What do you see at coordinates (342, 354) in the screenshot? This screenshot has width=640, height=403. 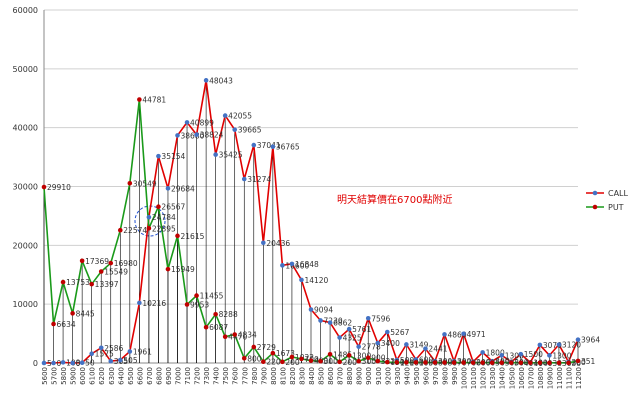 I see `data-label: 1485` at bounding box center [342, 354].